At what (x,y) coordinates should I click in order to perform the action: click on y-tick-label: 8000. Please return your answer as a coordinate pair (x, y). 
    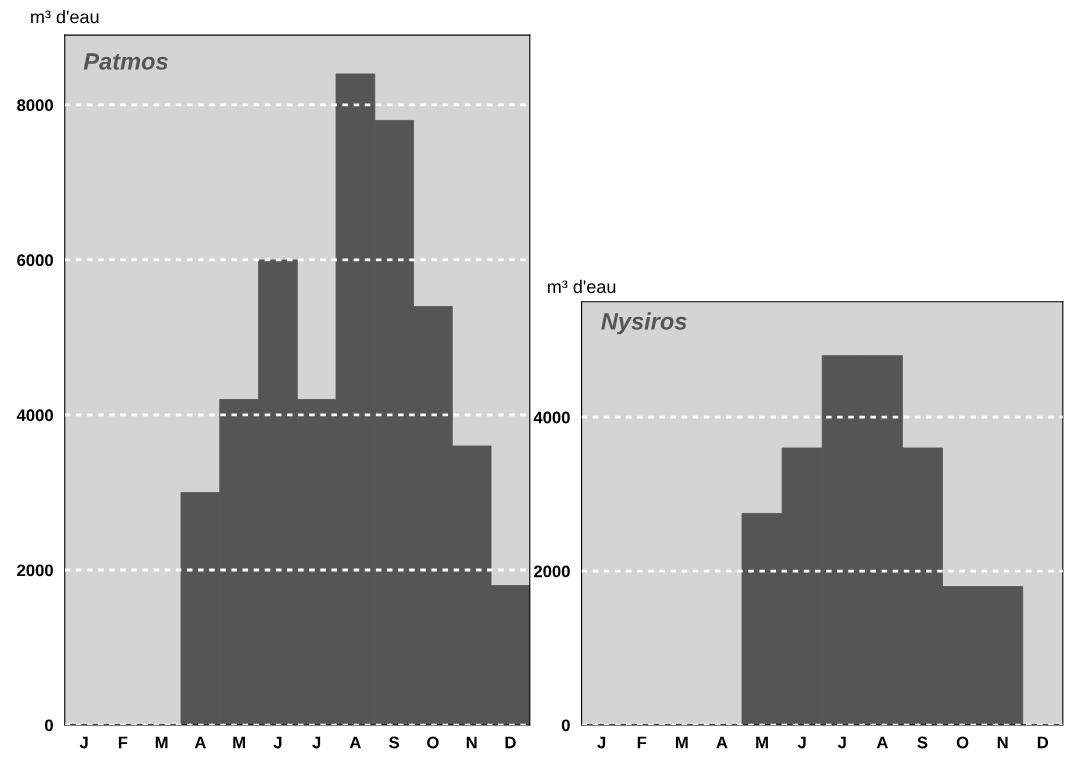
    Looking at the image, I should click on (35, 105).